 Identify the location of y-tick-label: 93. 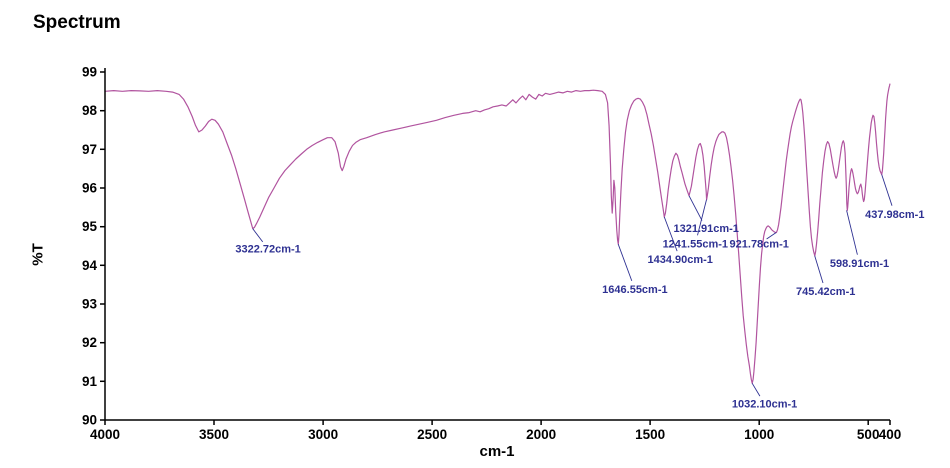
(90, 304).